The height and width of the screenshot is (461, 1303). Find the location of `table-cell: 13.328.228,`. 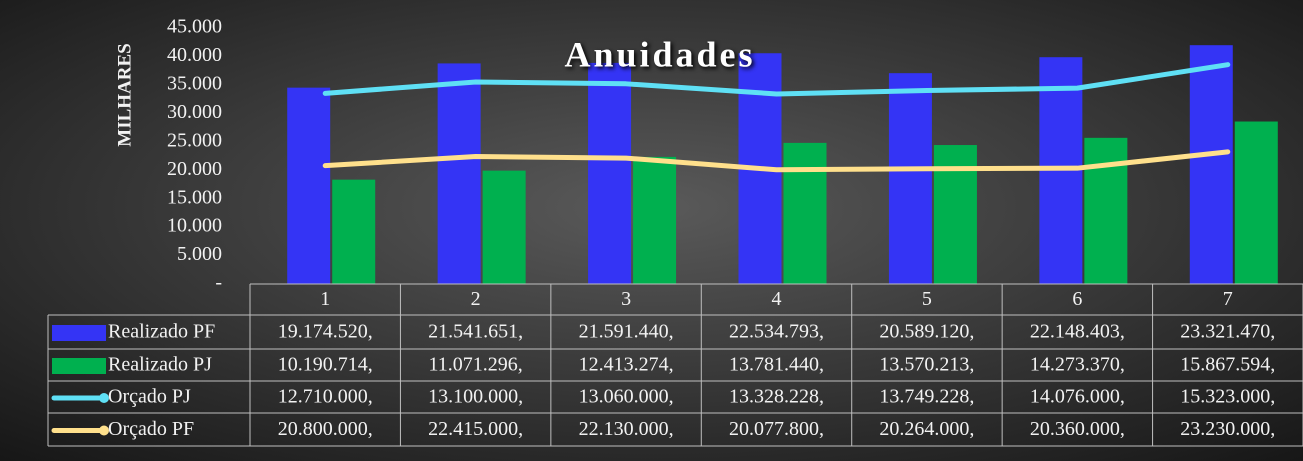

table-cell: 13.328.228, is located at coordinates (776, 397).